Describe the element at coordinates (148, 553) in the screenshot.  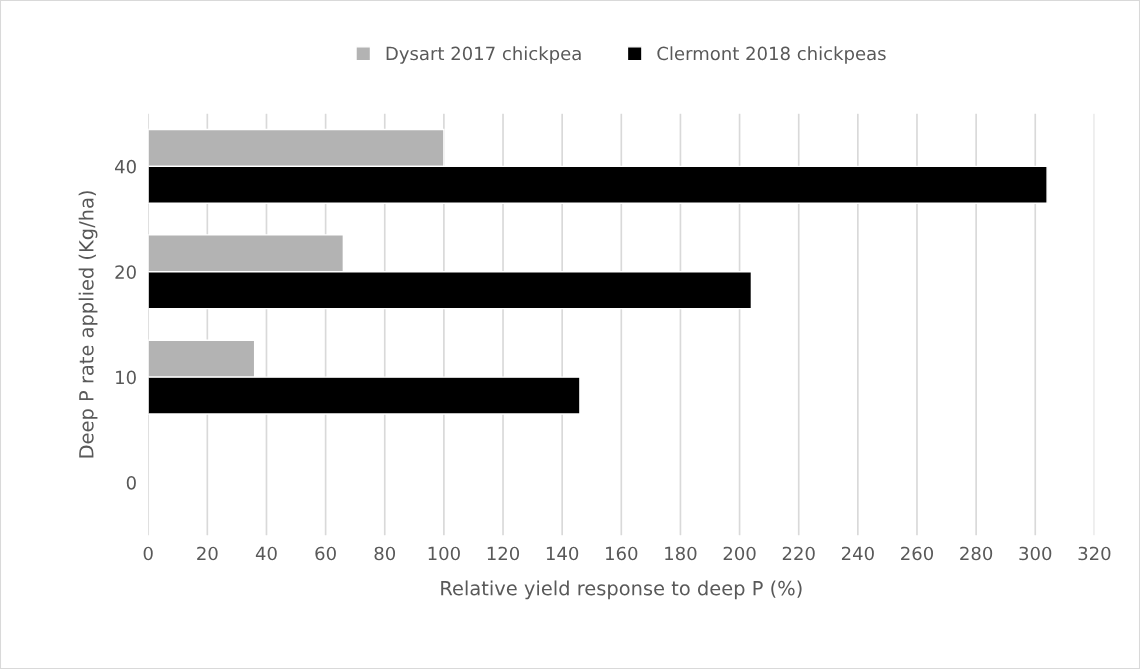
I see `x-tick-label: 0` at that location.